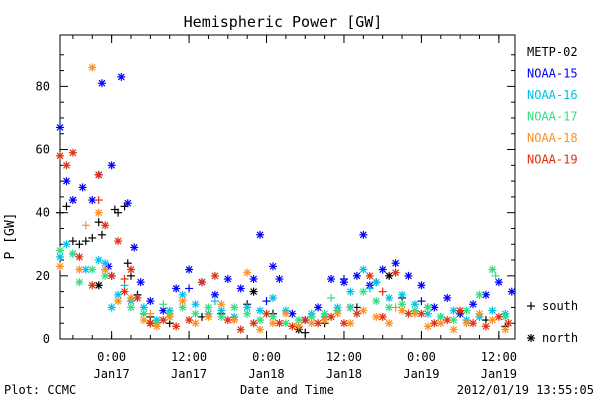  Describe the element at coordinates (43, 276) in the screenshot. I see `y-tick-label: 20` at that location.